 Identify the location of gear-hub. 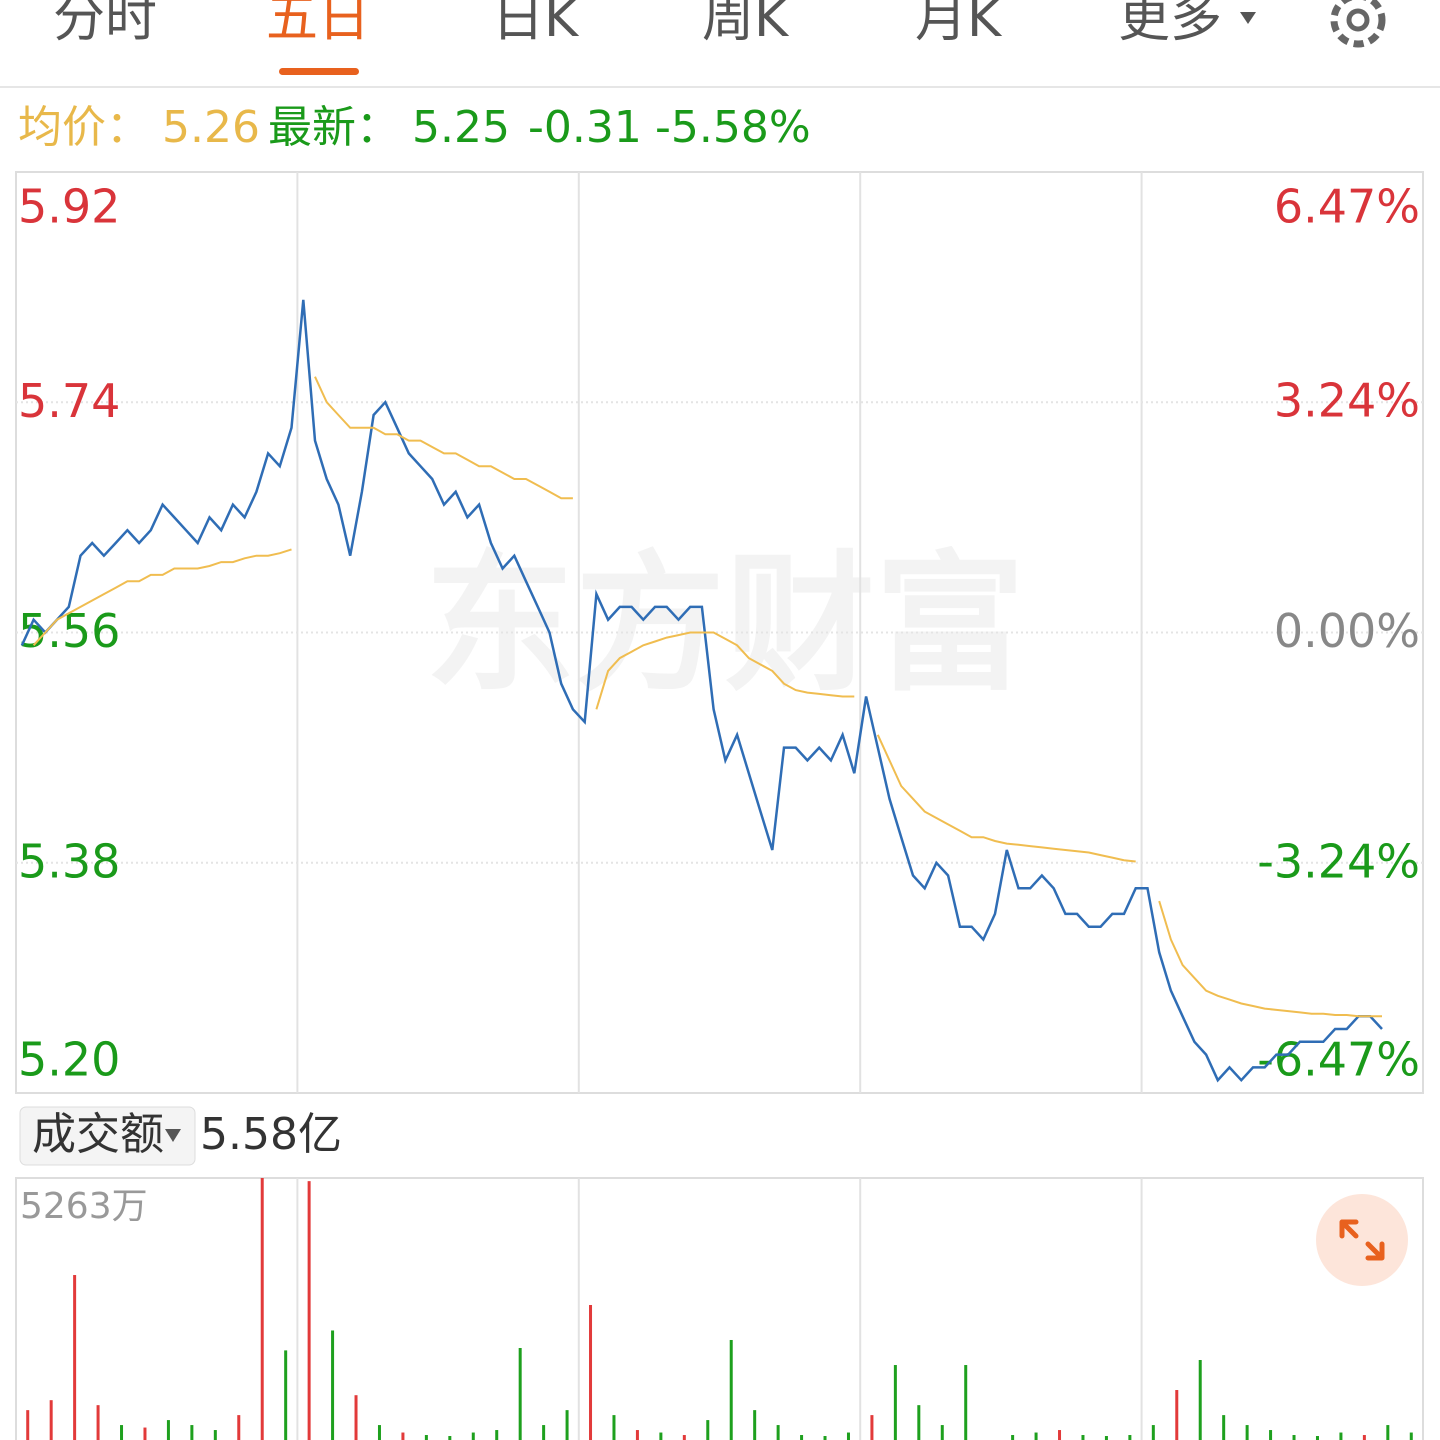
(1358, 20).